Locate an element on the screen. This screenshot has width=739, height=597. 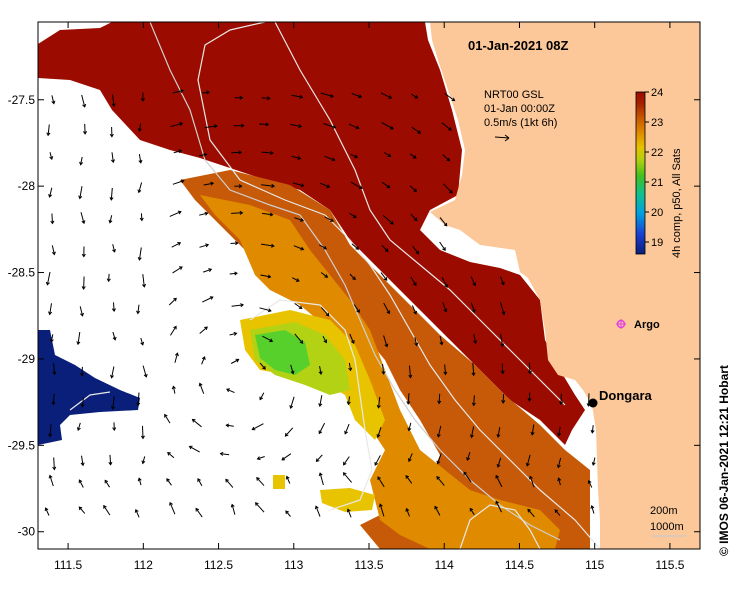
colorbar-tick-label: 19 is located at coordinates (657, 243).